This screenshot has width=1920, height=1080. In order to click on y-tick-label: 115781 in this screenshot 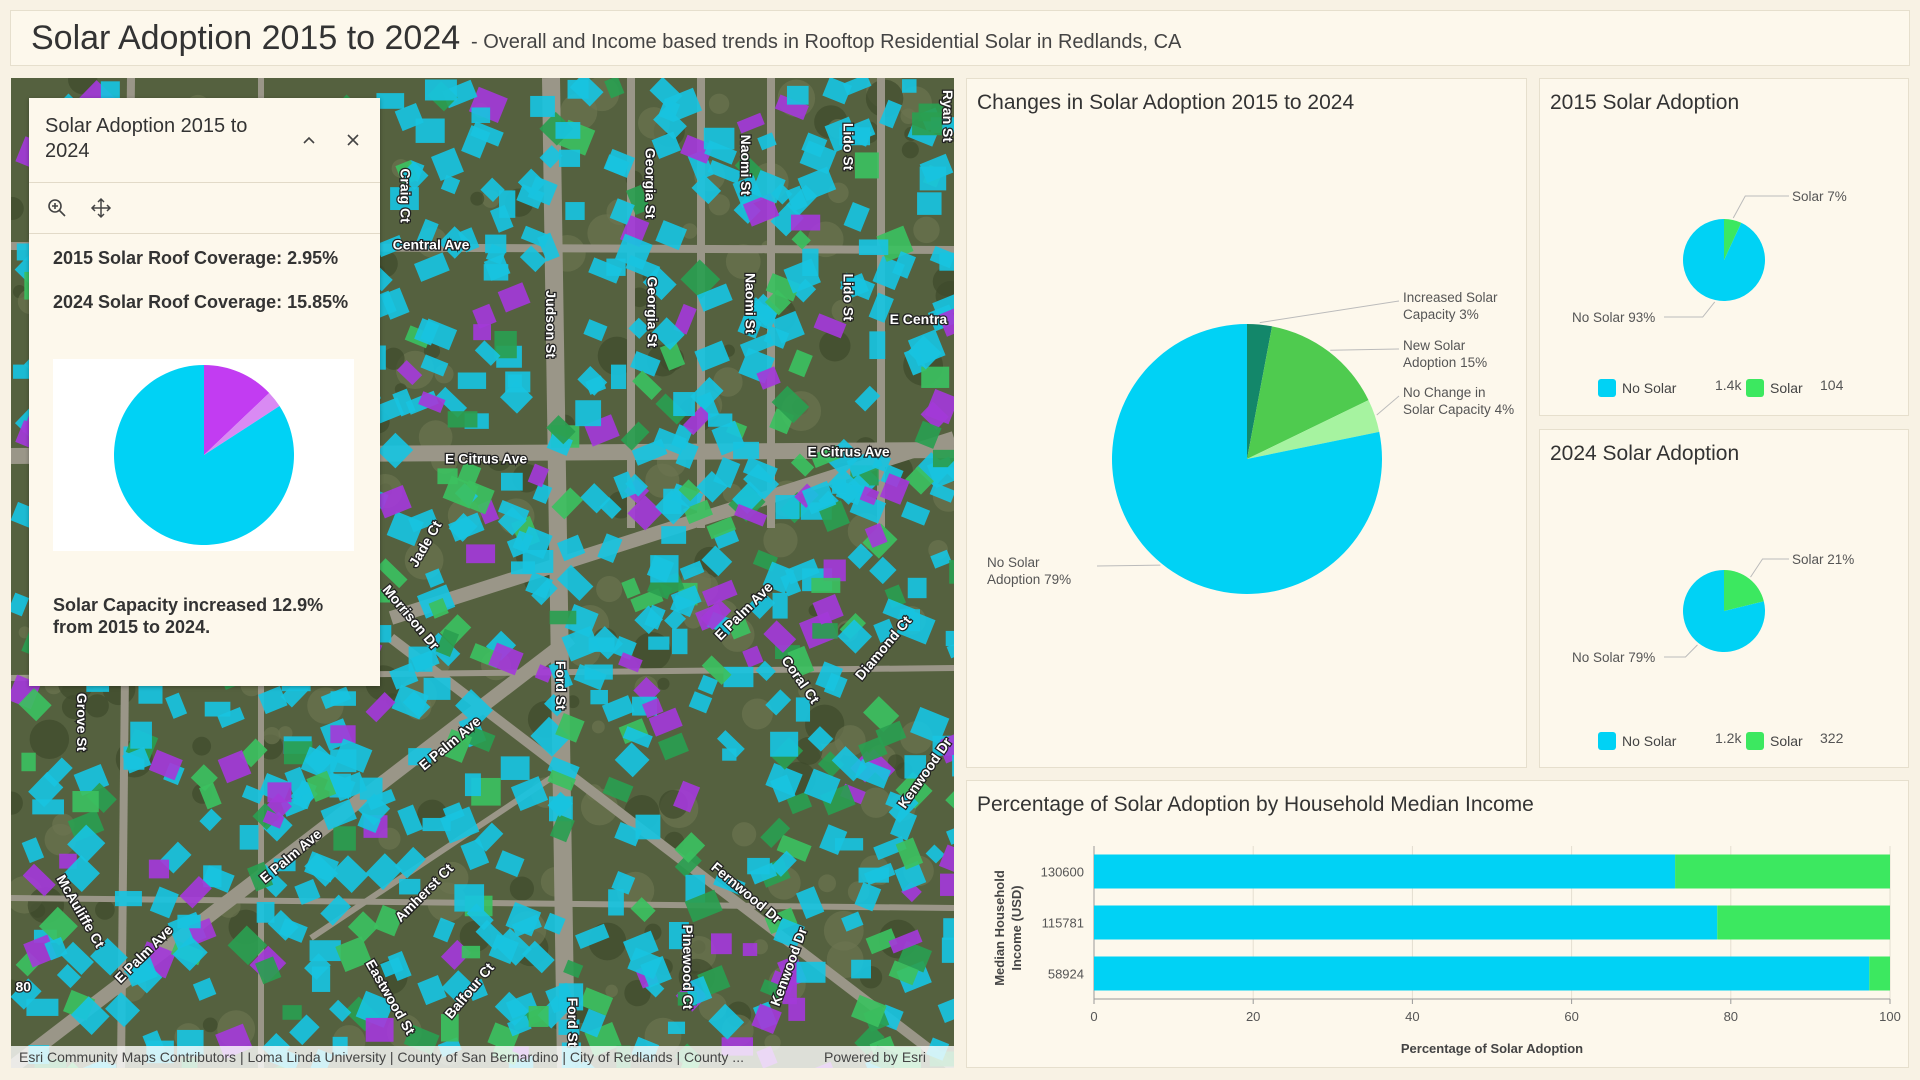, I will do `click(1063, 923)`.